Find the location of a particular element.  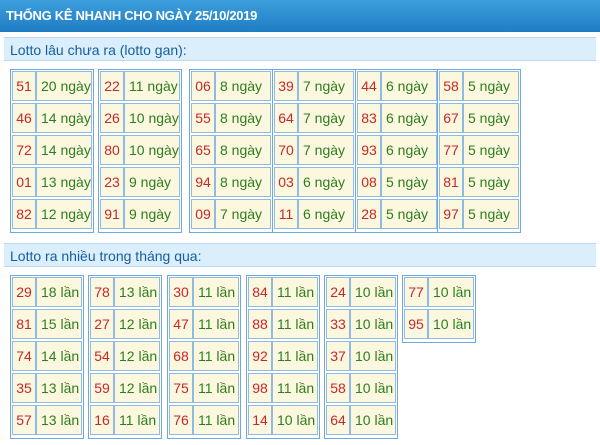

lotto-group: 77 10 lần 95 10 lần is located at coordinates (439, 309).